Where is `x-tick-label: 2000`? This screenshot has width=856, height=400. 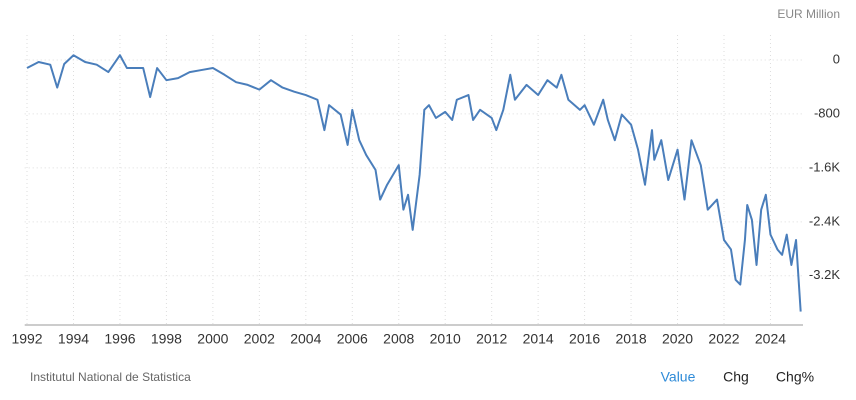 x-tick-label: 2000 is located at coordinates (212, 339).